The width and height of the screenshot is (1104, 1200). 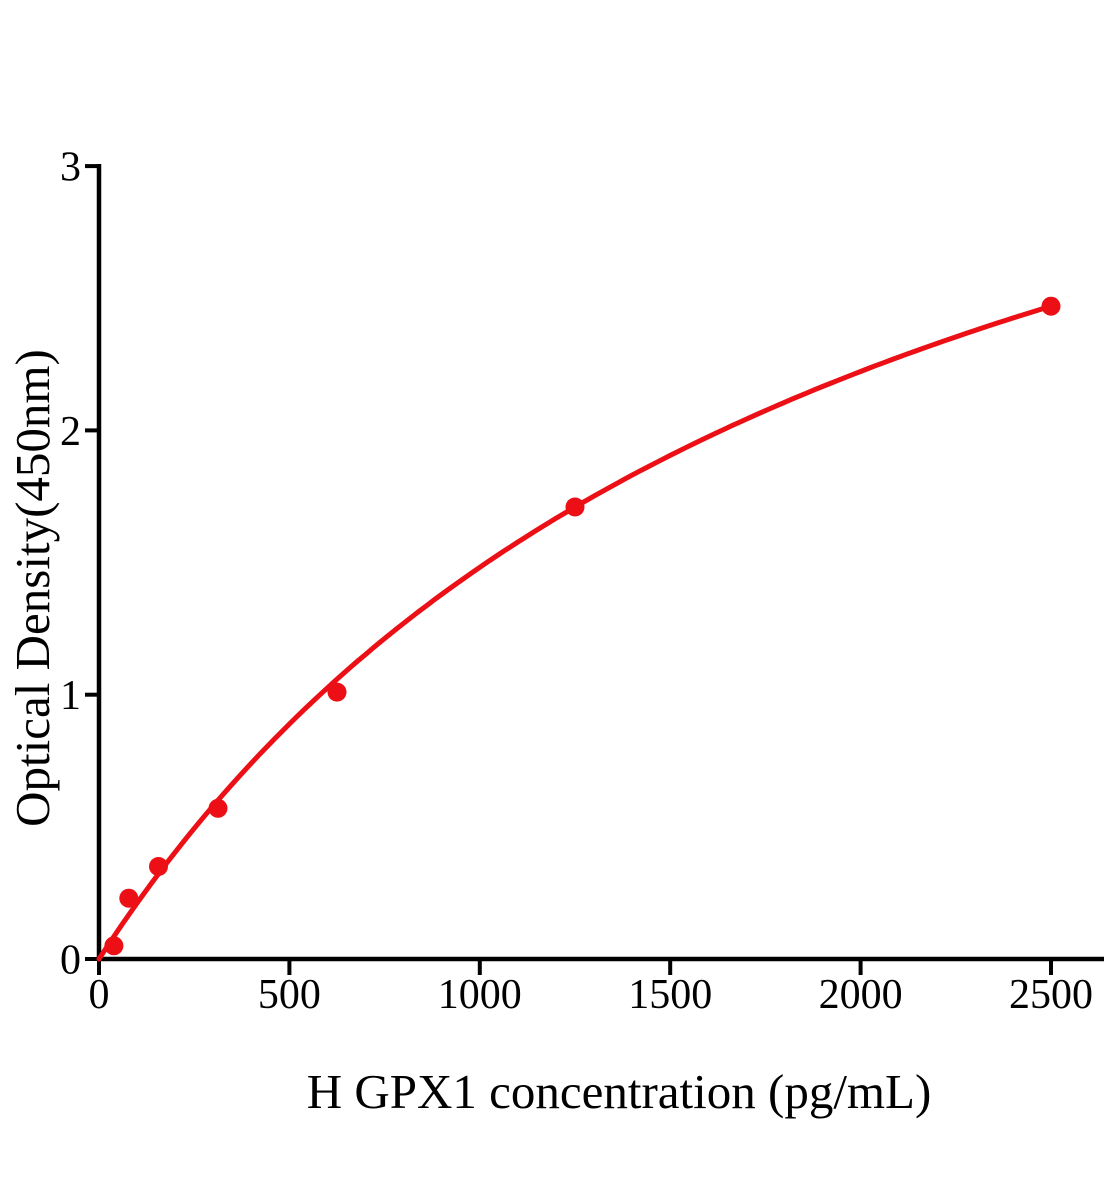 What do you see at coordinates (861, 995) in the screenshot?
I see `x-tick-label: 2000` at bounding box center [861, 995].